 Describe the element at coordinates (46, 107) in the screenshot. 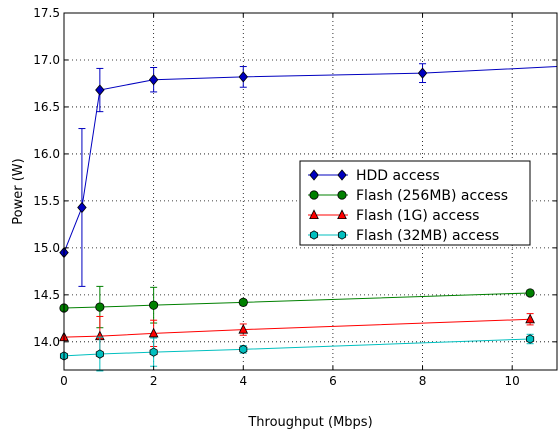

I see `y-tick-label: 16.5` at that location.